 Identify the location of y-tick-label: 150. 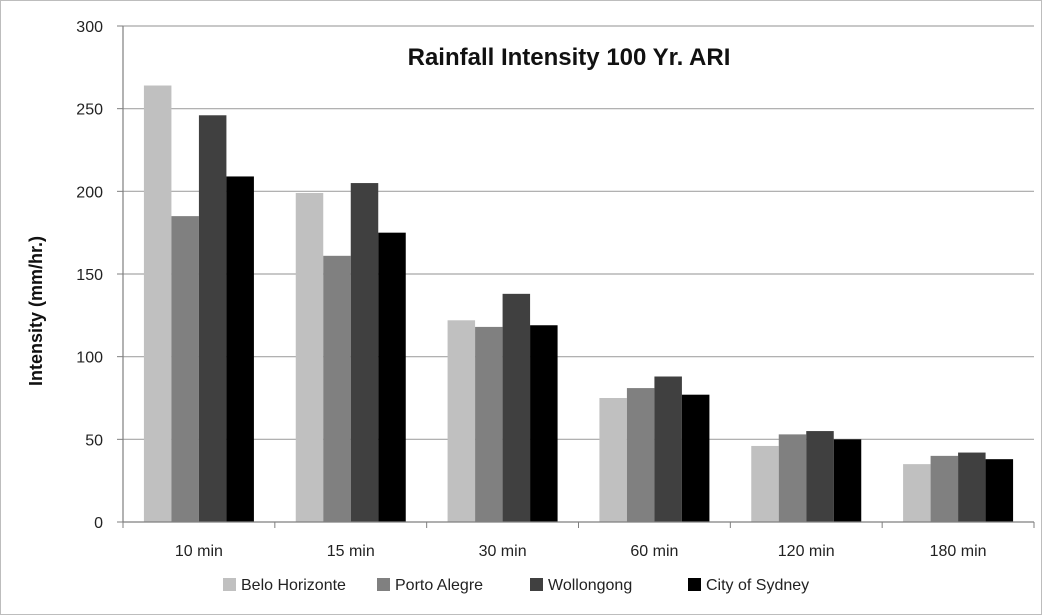
(89, 275).